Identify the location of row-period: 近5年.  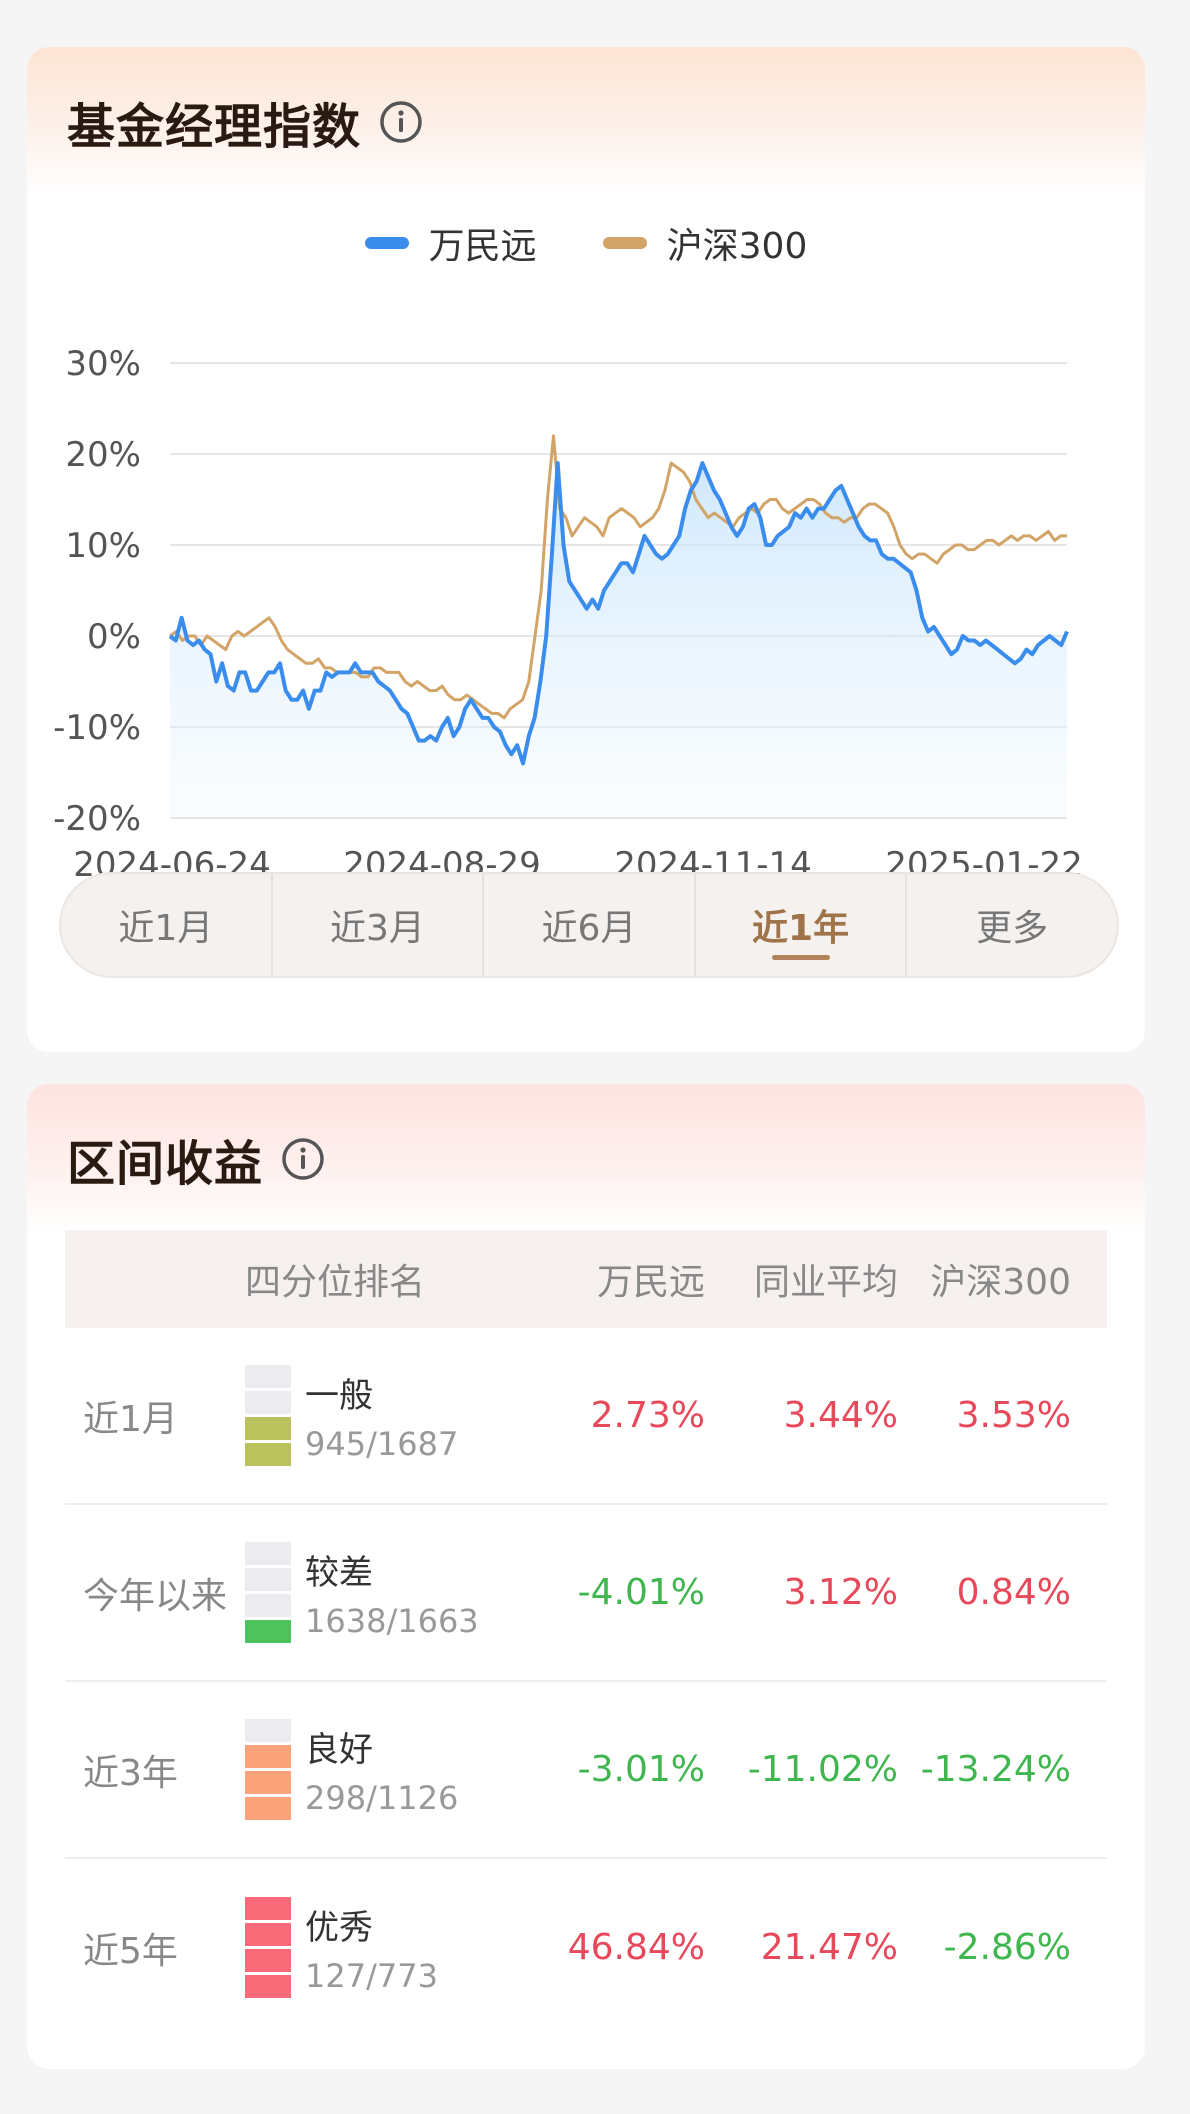
(130, 1951).